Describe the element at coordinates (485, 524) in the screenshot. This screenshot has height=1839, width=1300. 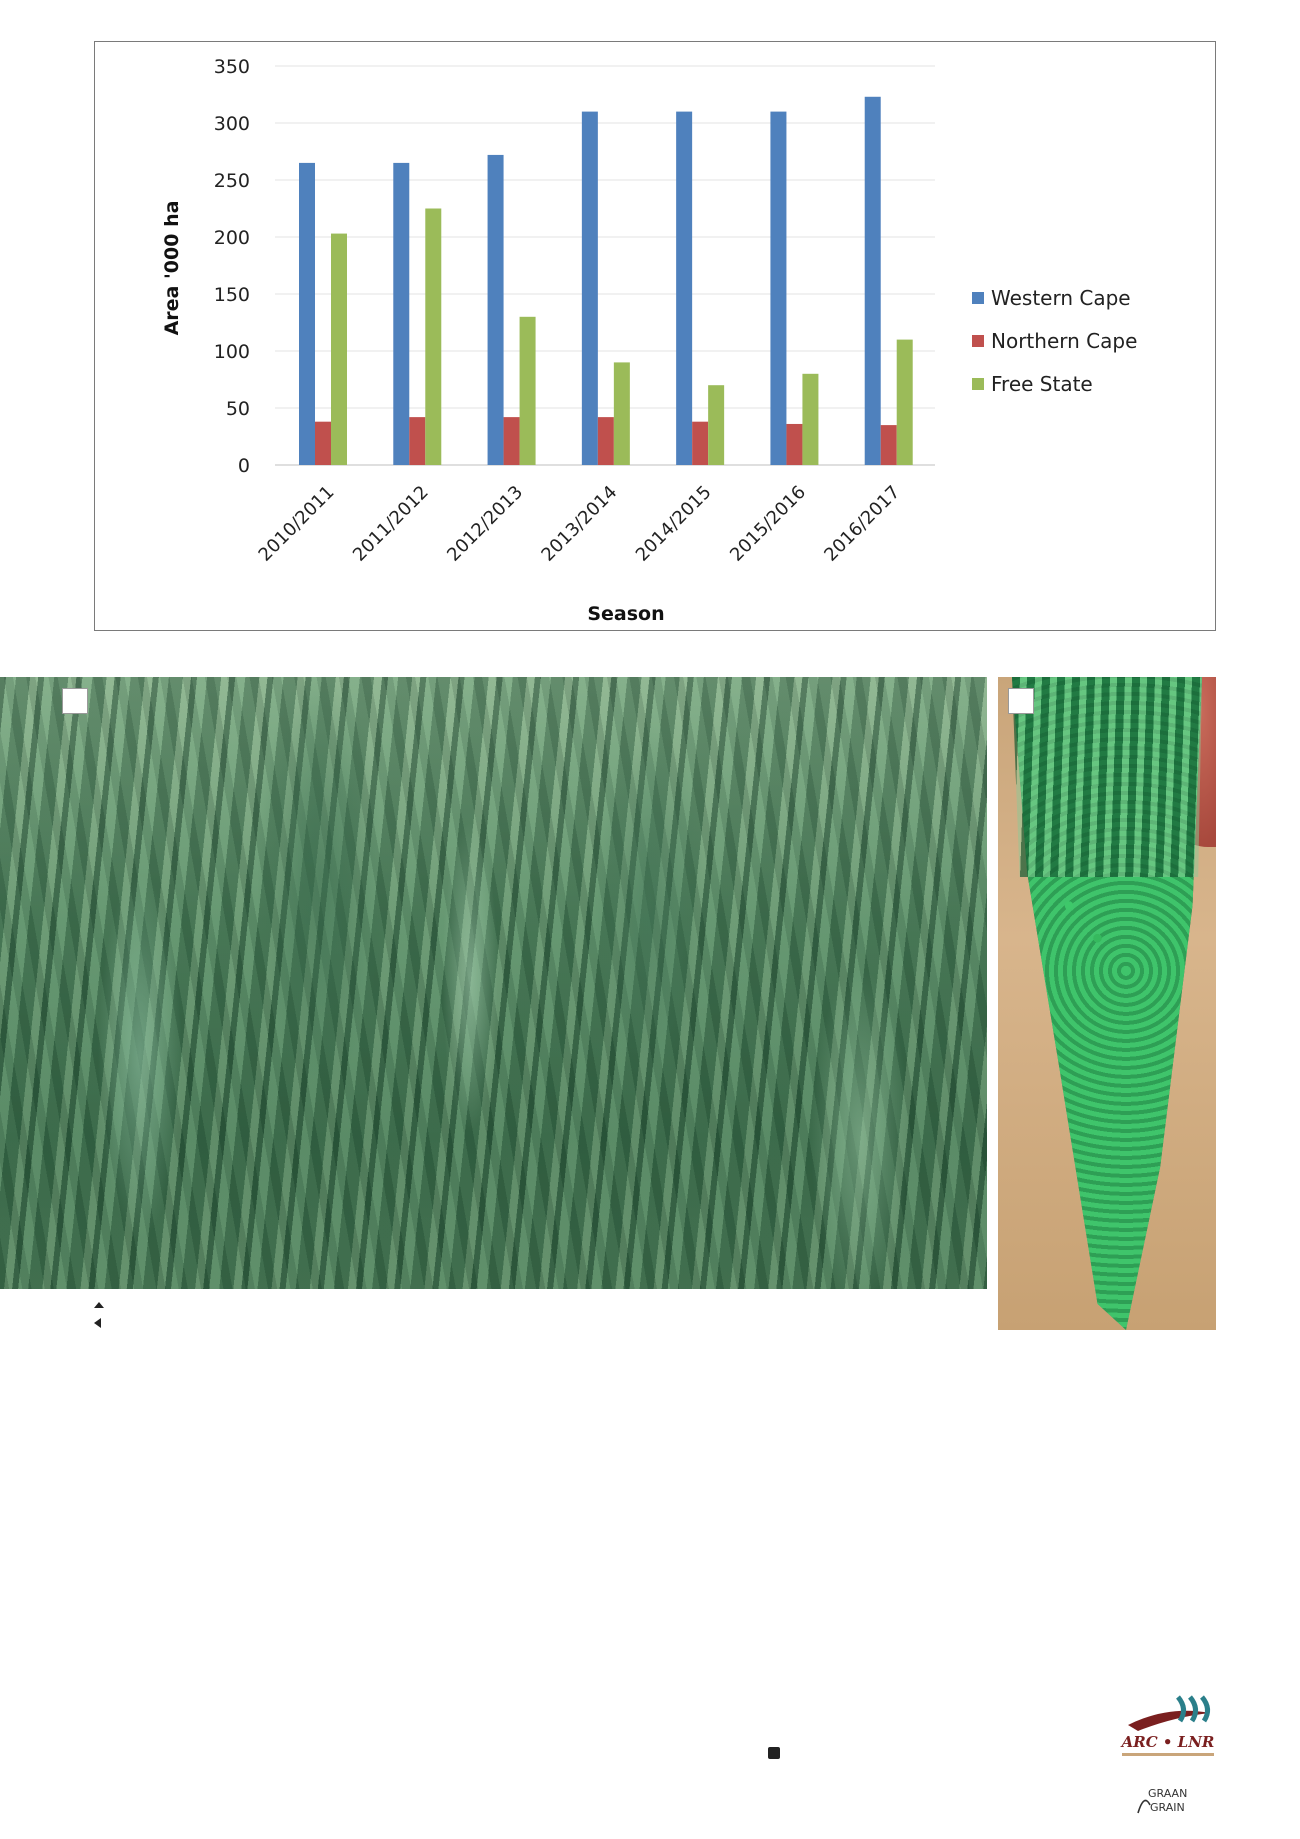
I see `x-tick-label: 2012/2013` at that location.